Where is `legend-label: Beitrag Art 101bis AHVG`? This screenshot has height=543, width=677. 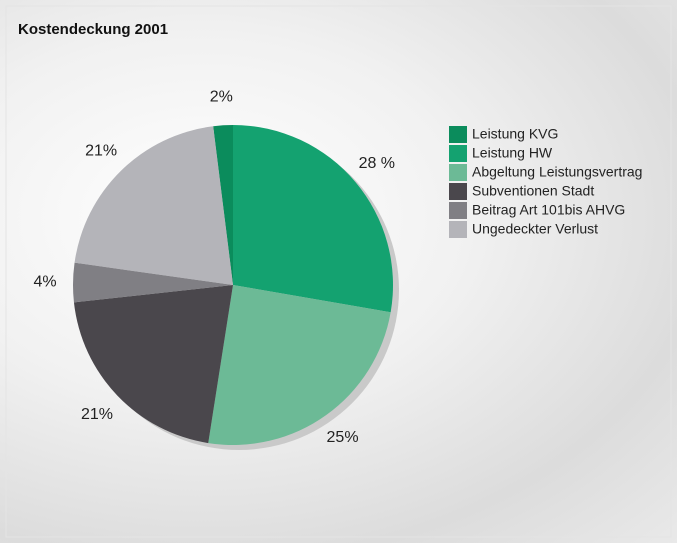
legend-label: Beitrag Art 101bis AHVG is located at coordinates (548, 210).